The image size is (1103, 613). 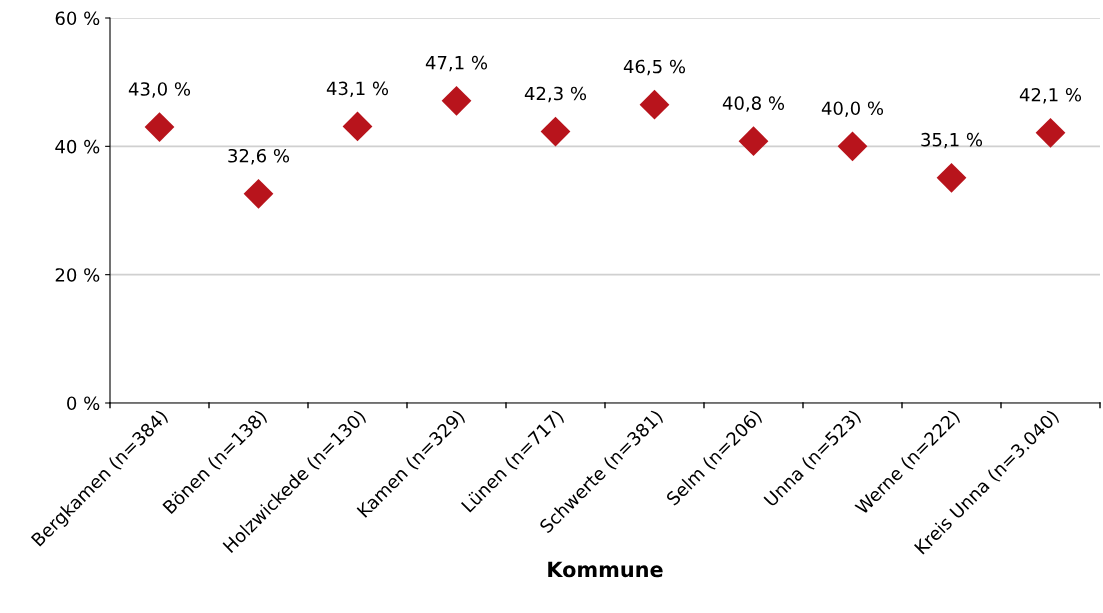 I want to click on data-label: 32,6 %, so click(x=259, y=156).